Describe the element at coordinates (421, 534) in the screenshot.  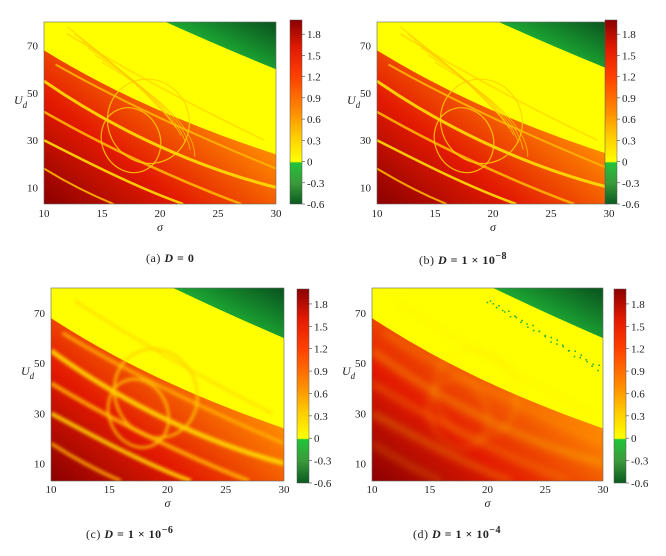
I see `caption-d-label: (d)` at that location.